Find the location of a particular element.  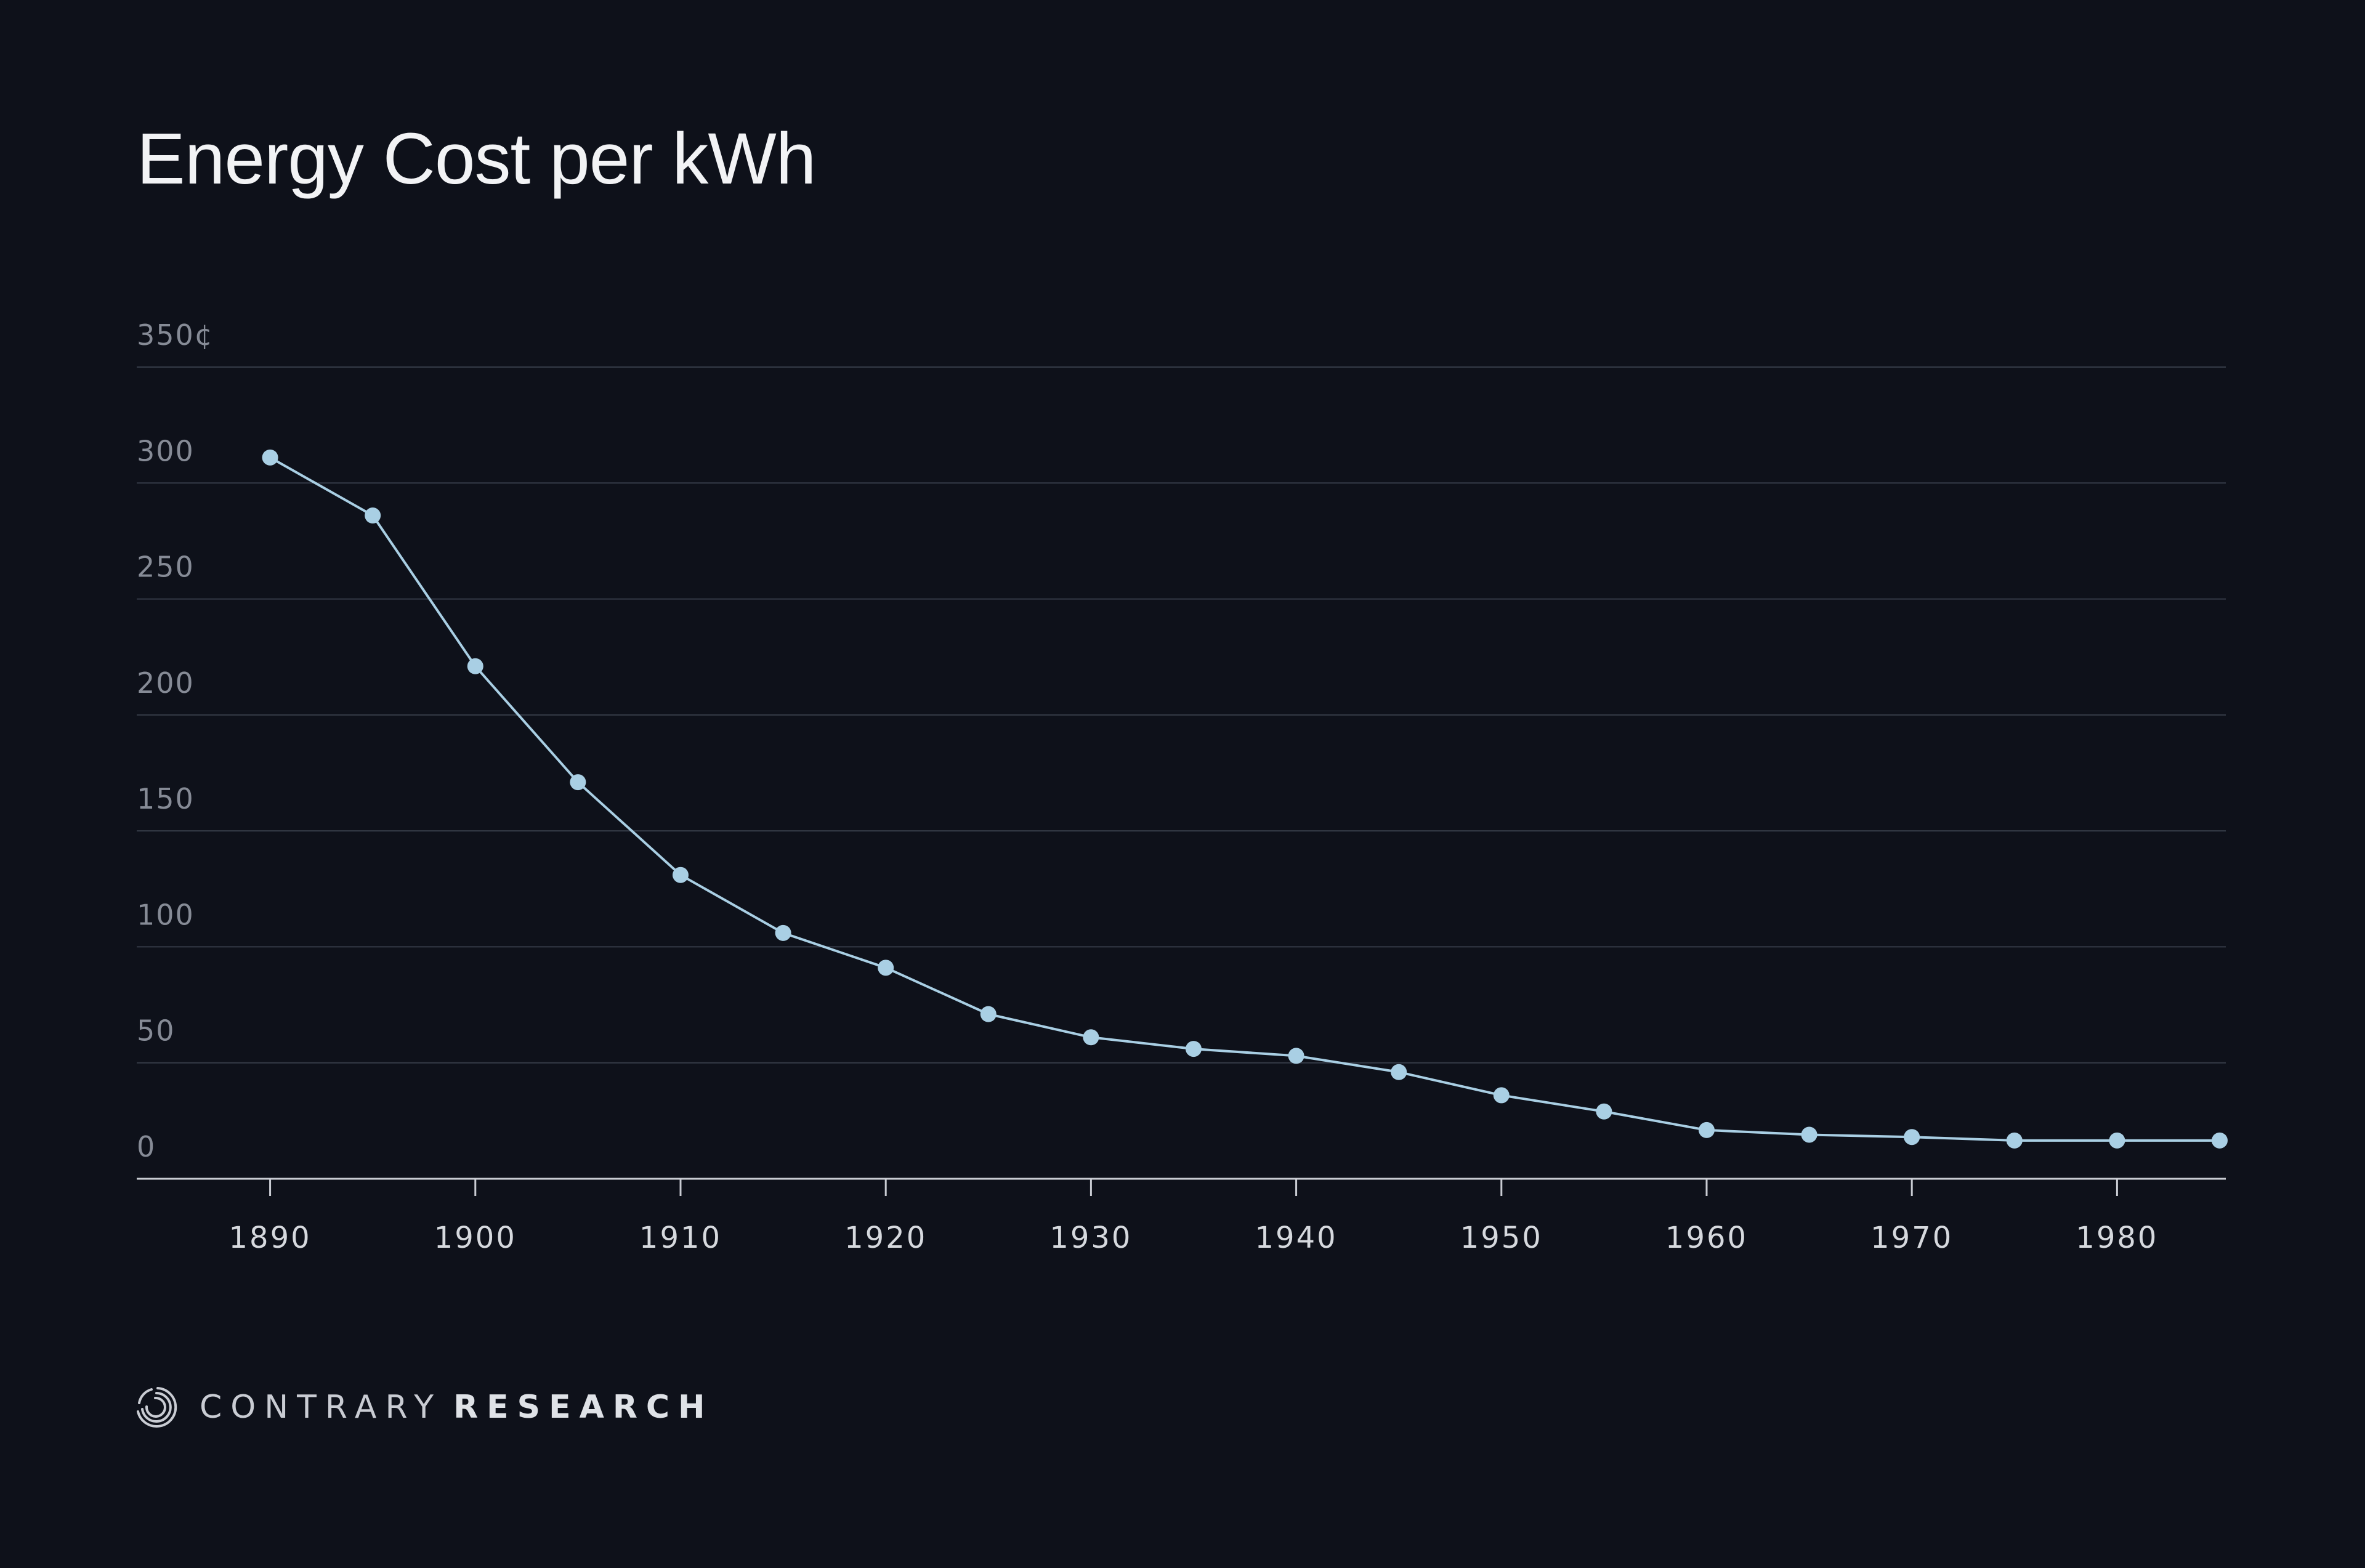

x-tick-label: 1960 is located at coordinates (1706, 1238).